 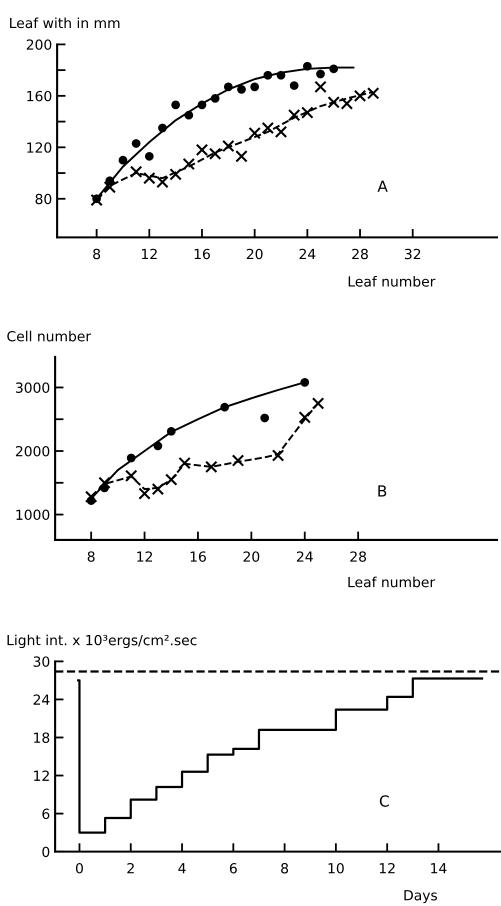 I want to click on x-tick-label: 10, so click(x=336, y=868).